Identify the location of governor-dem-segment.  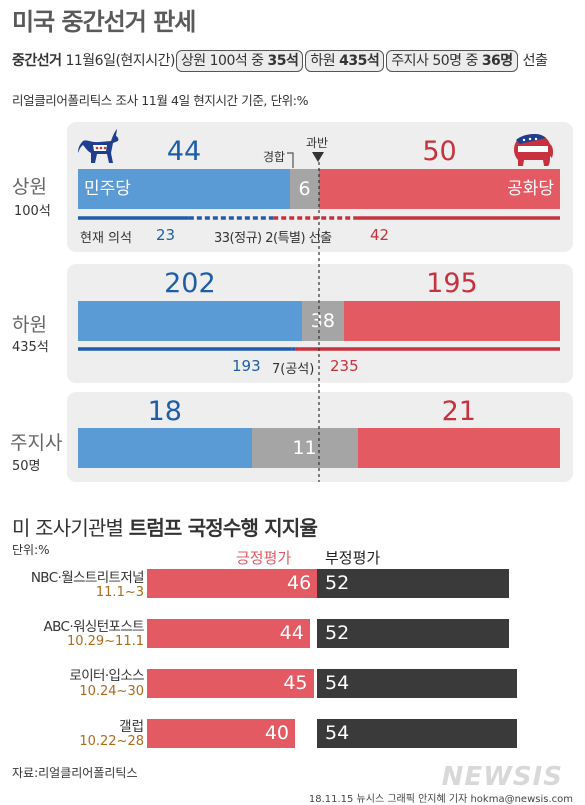
(165, 448).